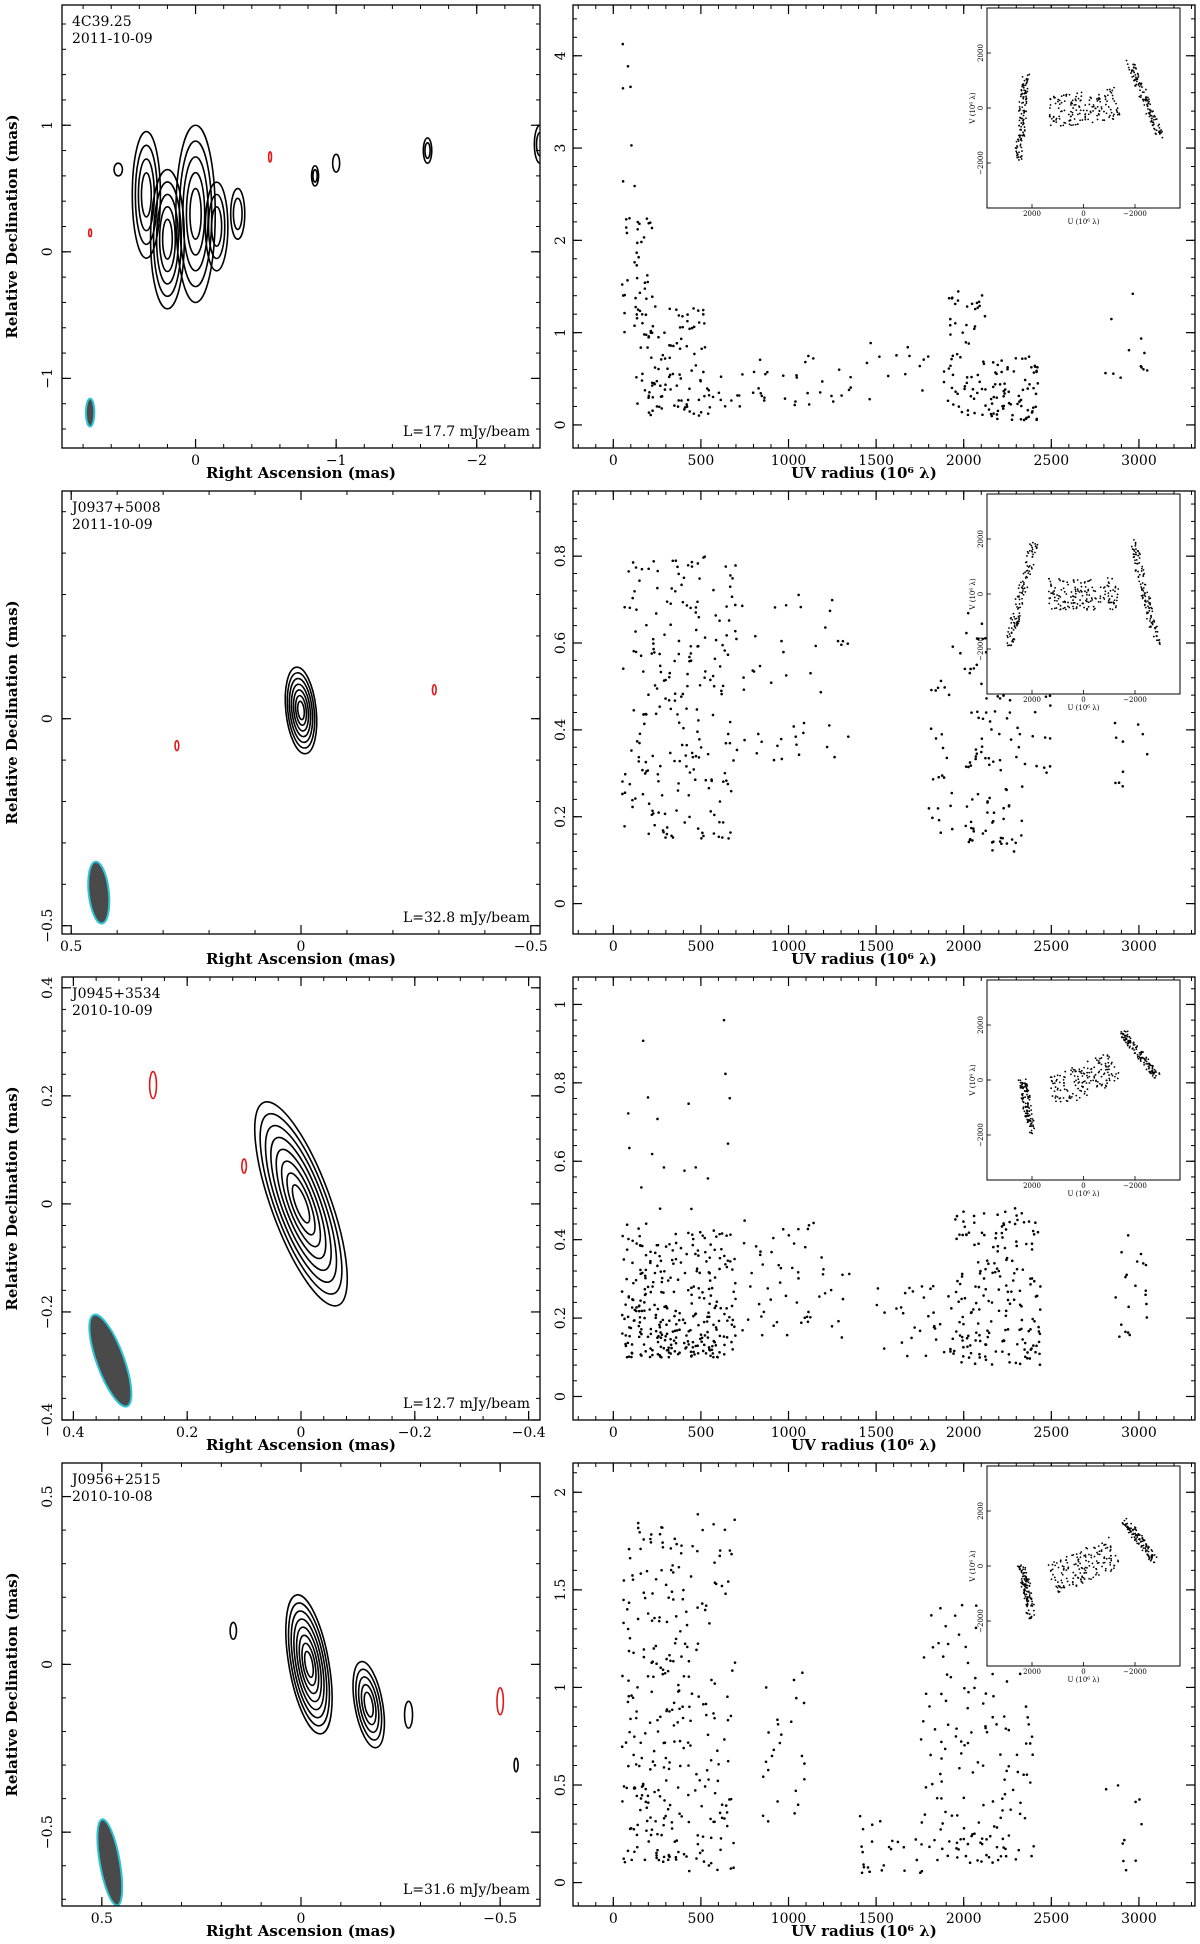  What do you see at coordinates (981, 163) in the screenshot?
I see `inset-y-tick-label: −2000` at bounding box center [981, 163].